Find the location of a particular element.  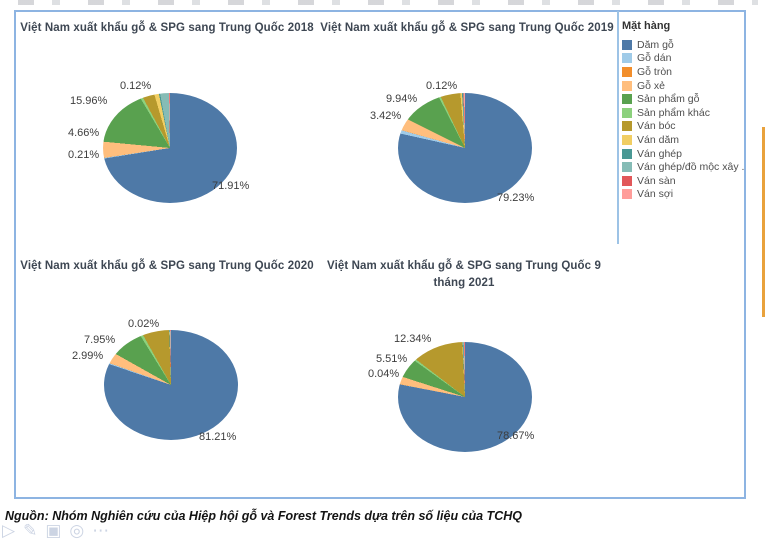

play-icon: ▷ is located at coordinates (9, 530).